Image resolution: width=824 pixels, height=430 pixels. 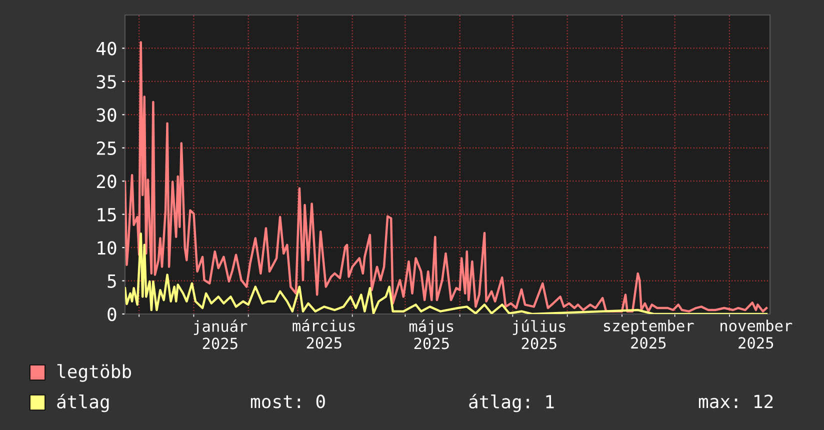 What do you see at coordinates (511, 403) in the screenshot?
I see `text: átlag: 1` at bounding box center [511, 403].